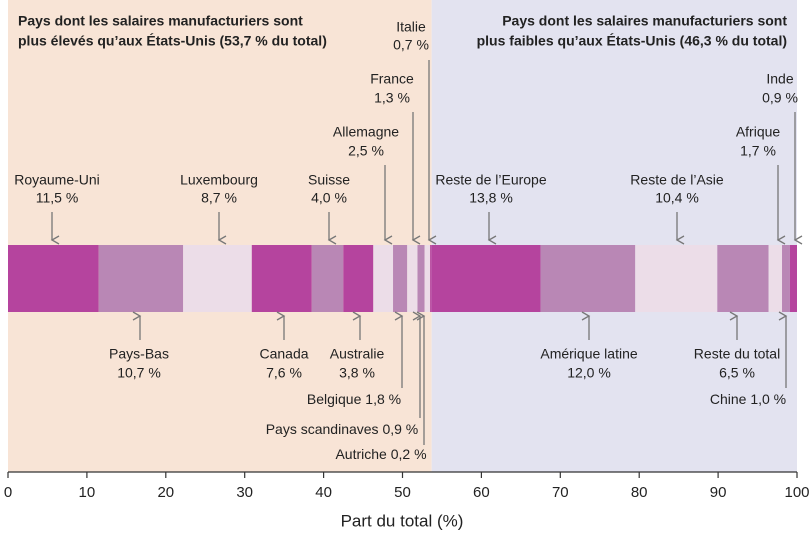  I want to click on segment-name: Allemagne, so click(366, 132).